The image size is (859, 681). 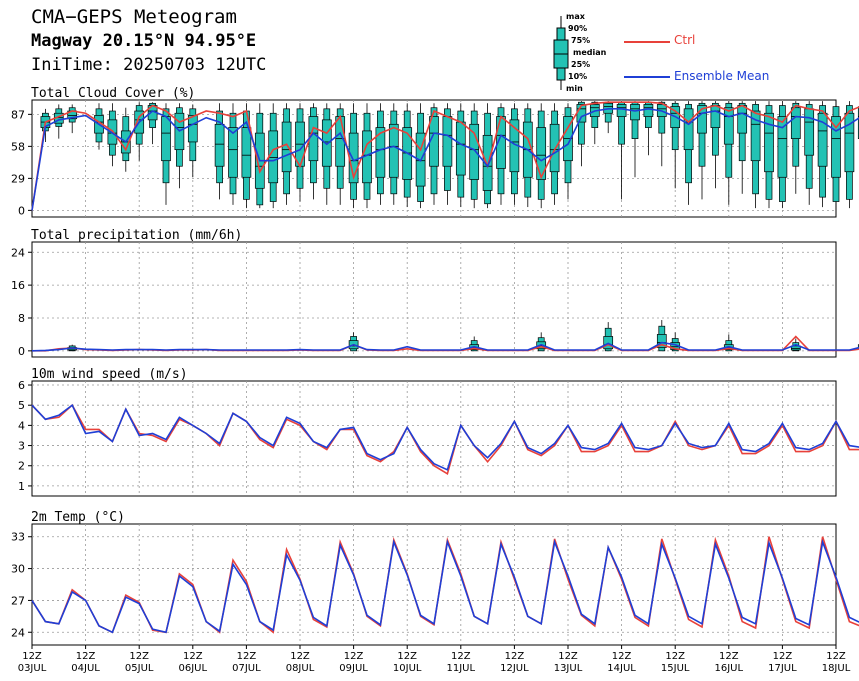 What do you see at coordinates (575, 16) in the screenshot?
I see `legend-max-label: max` at bounding box center [575, 16].